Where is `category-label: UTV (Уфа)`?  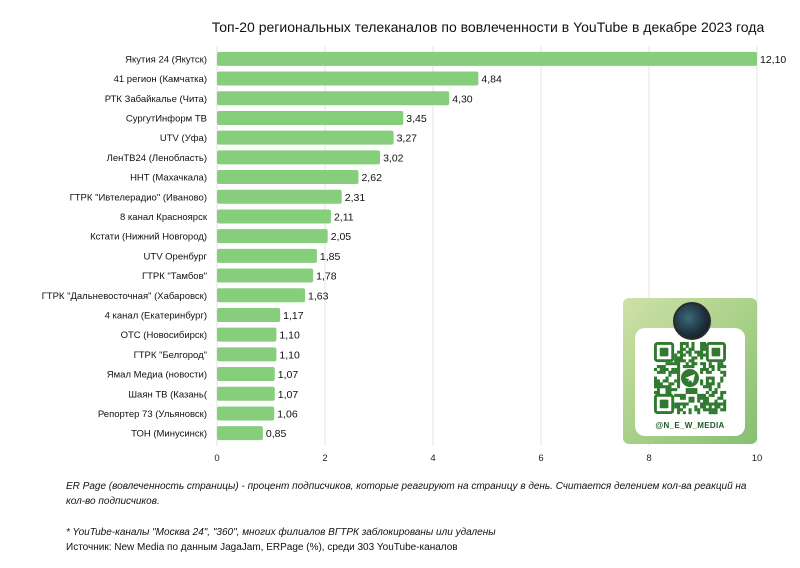 category-label: UTV (Уфа) is located at coordinates (183, 138).